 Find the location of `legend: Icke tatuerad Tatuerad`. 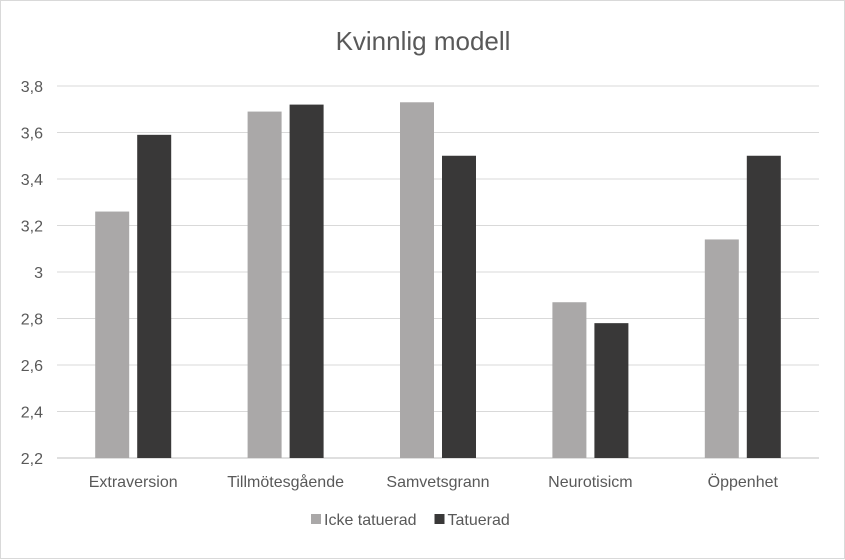

legend: Icke tatuerad Tatuerad is located at coordinates (410, 520).